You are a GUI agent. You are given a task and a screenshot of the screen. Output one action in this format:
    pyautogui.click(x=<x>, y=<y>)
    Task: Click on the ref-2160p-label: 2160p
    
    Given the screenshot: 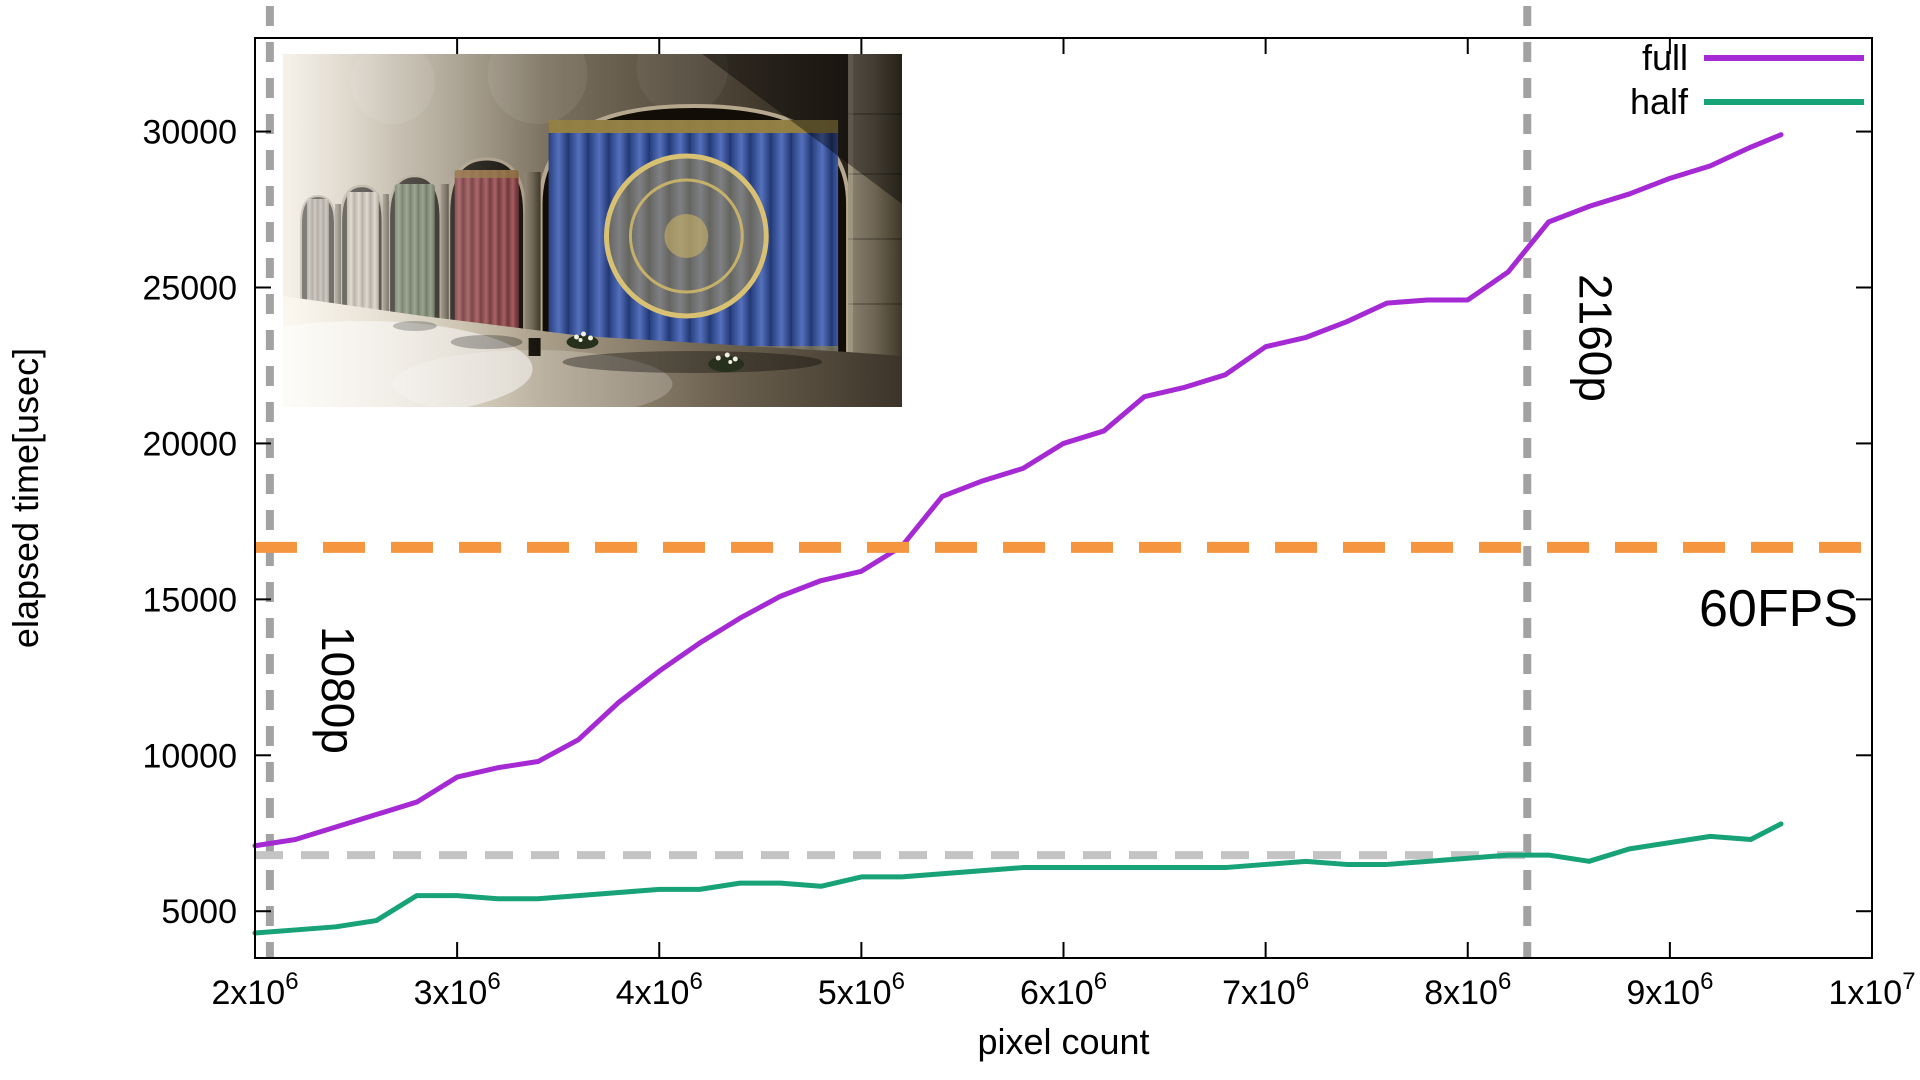 What is the action you would take?
    pyautogui.click(x=1595, y=338)
    